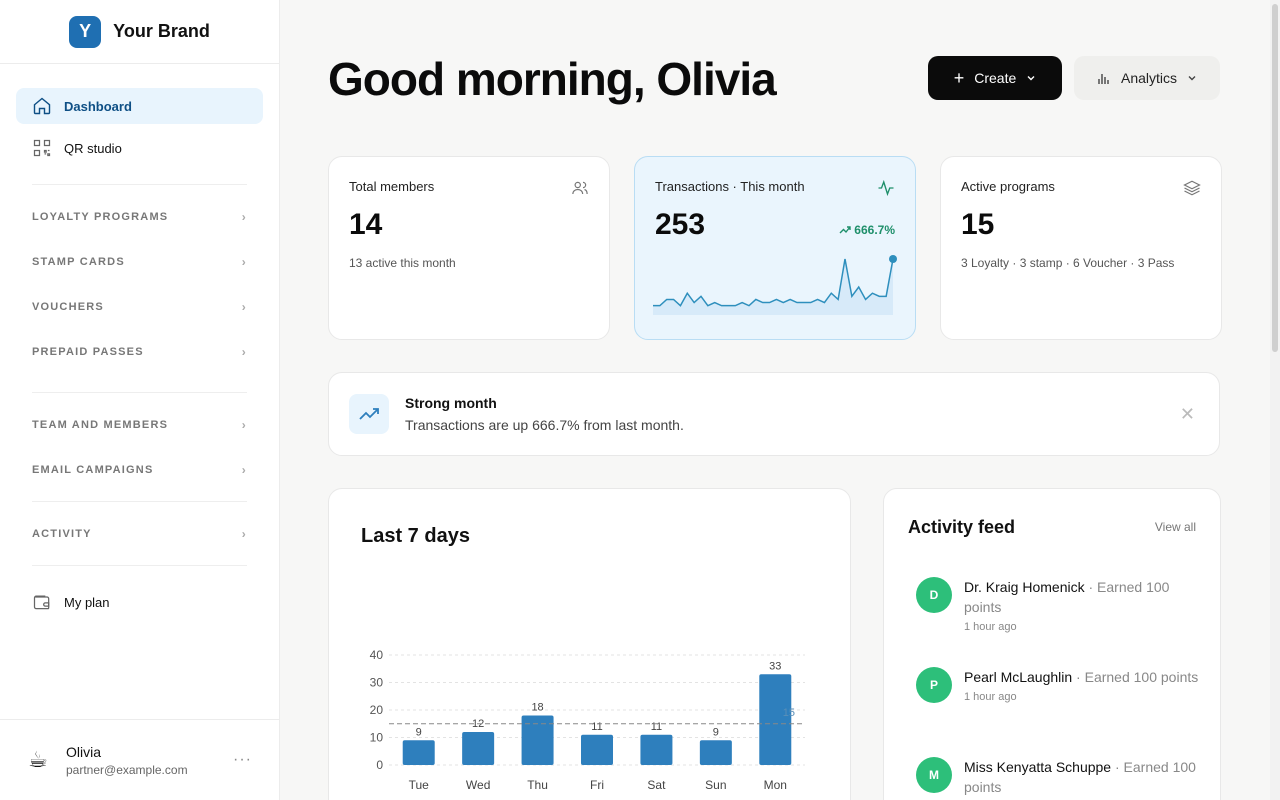  What do you see at coordinates (139, 307) in the screenshot?
I see `section-vouchers: VOUCHERS ›` at bounding box center [139, 307].